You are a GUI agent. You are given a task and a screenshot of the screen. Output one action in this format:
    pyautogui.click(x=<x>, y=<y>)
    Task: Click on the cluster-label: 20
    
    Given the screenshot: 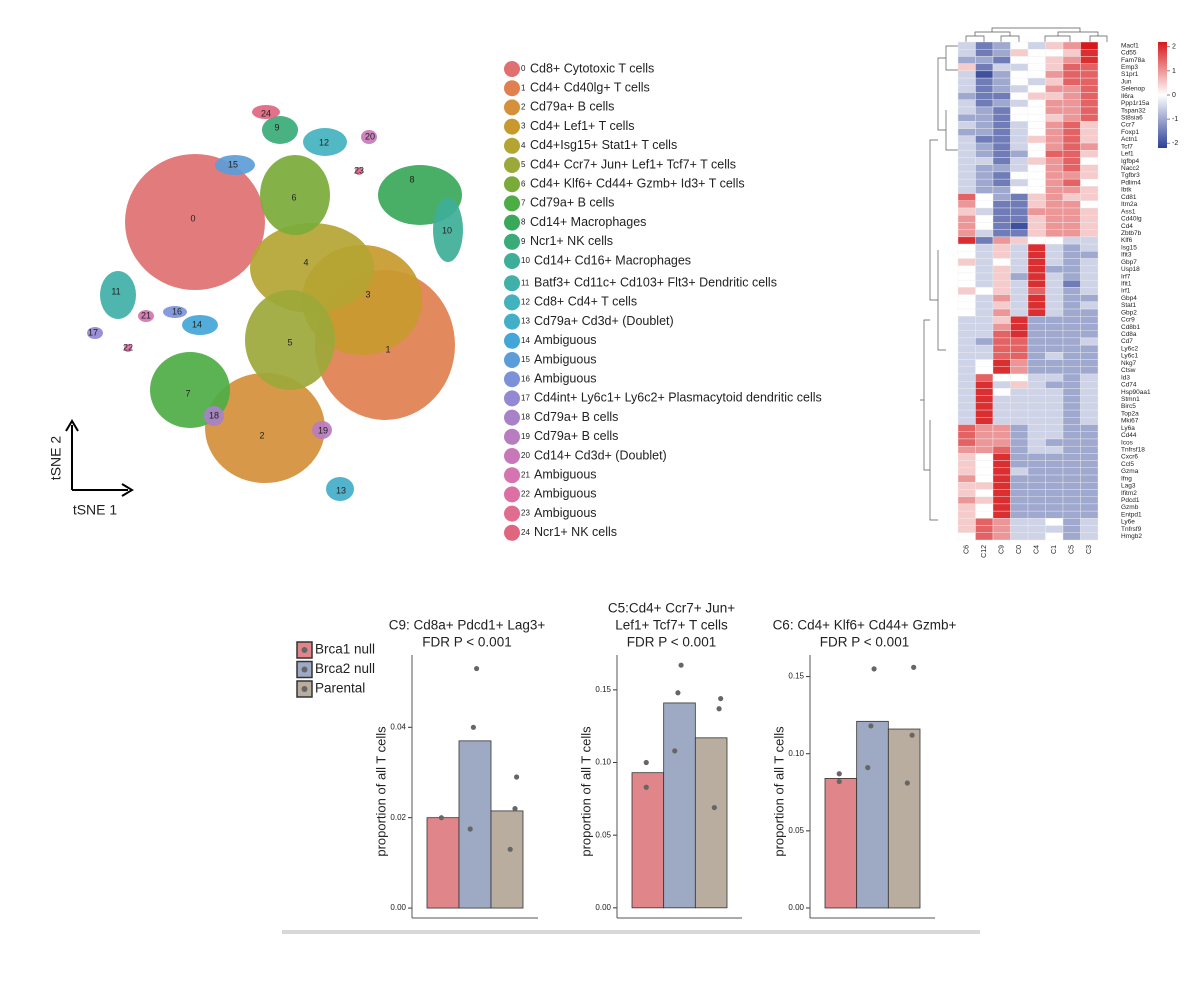 What is the action you would take?
    pyautogui.click(x=370, y=136)
    